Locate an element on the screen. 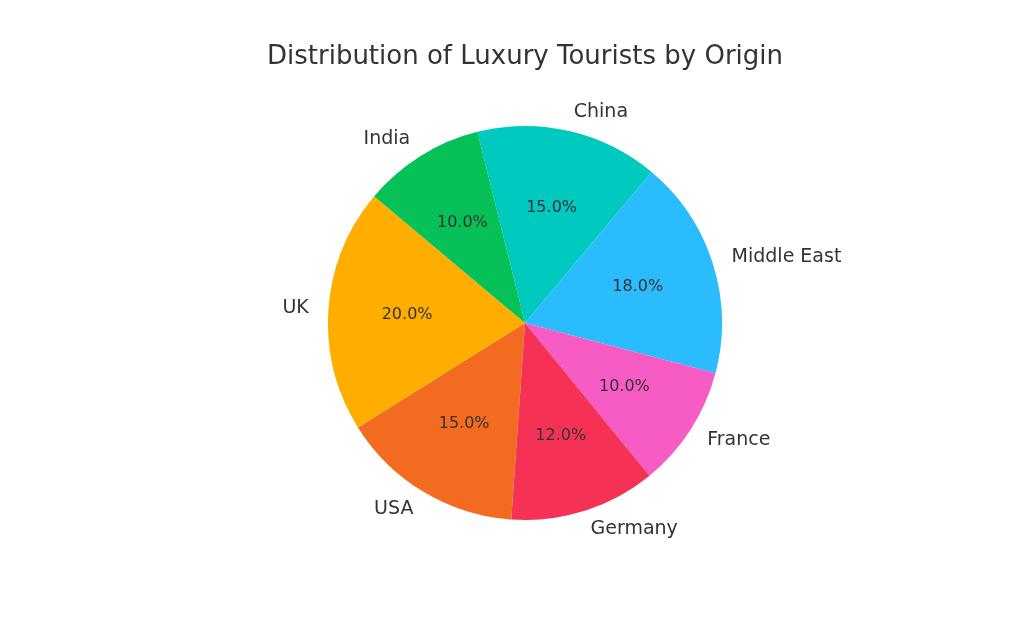 This screenshot has width=1024, height=640. data-label: 12.0% is located at coordinates (561, 434).